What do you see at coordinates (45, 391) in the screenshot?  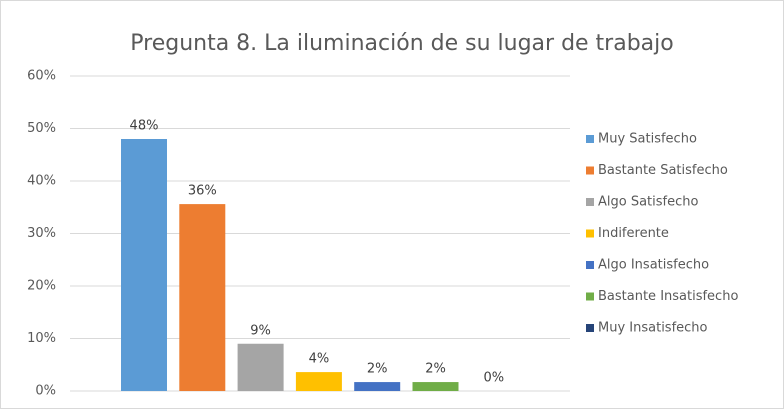 I see `y-tick-label: 0%` at bounding box center [45, 391].